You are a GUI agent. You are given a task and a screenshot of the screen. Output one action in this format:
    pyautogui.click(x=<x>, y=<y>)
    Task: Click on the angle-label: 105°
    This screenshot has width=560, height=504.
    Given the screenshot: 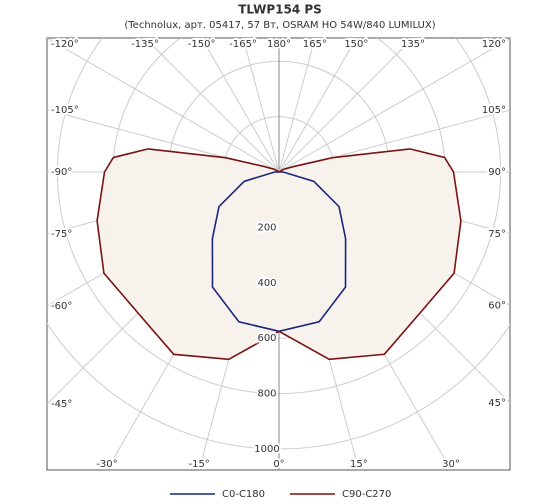 What is the action you would take?
    pyautogui.click(x=494, y=110)
    